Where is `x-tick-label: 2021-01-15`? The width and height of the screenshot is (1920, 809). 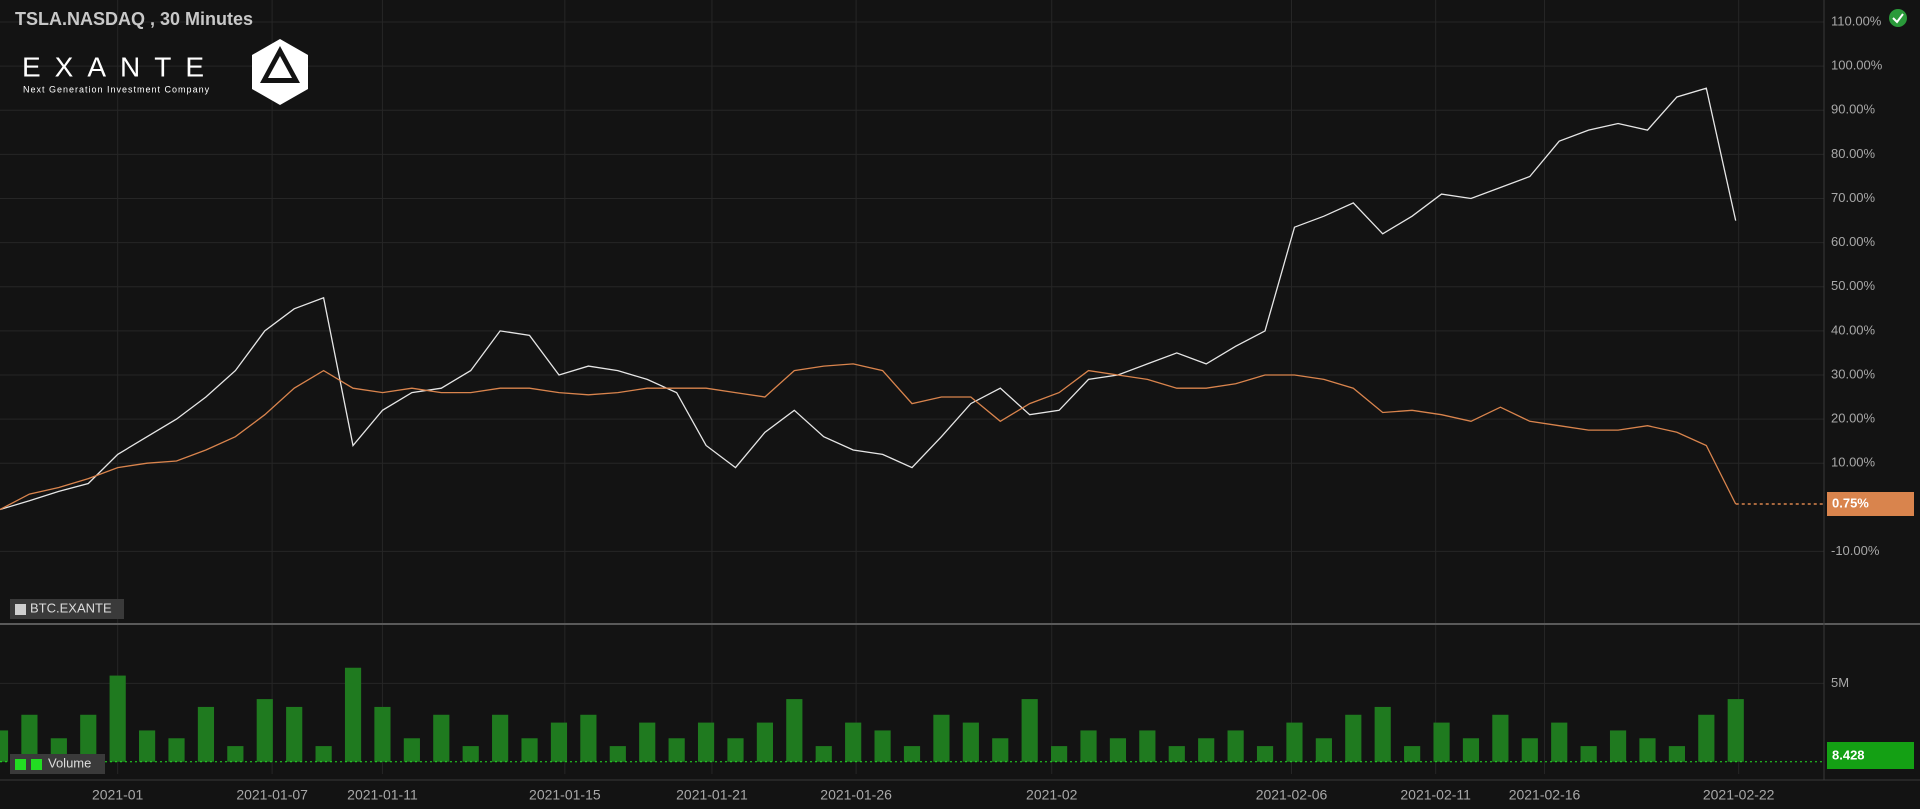 x-tick-label: 2021-01-15 is located at coordinates (565, 795).